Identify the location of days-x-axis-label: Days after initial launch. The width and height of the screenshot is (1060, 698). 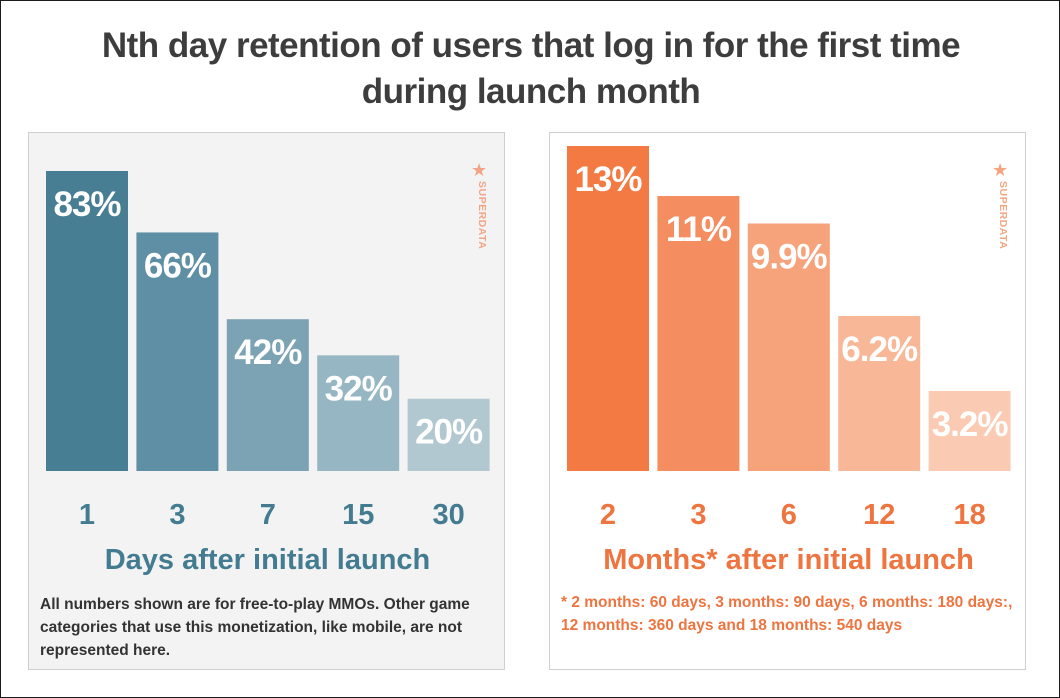
(268, 560).